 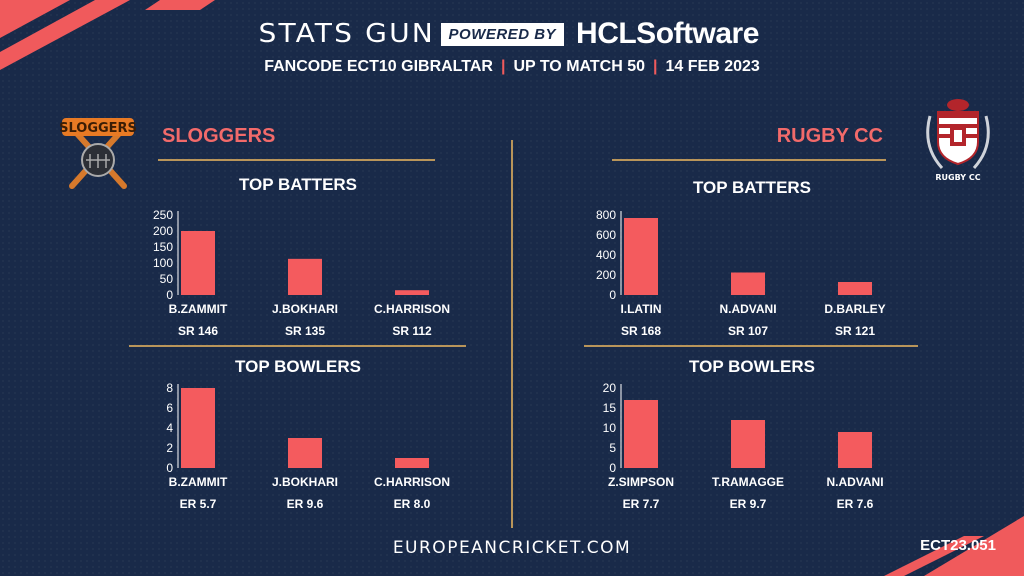 I want to click on rate-label: SR 107, so click(x=748, y=331).